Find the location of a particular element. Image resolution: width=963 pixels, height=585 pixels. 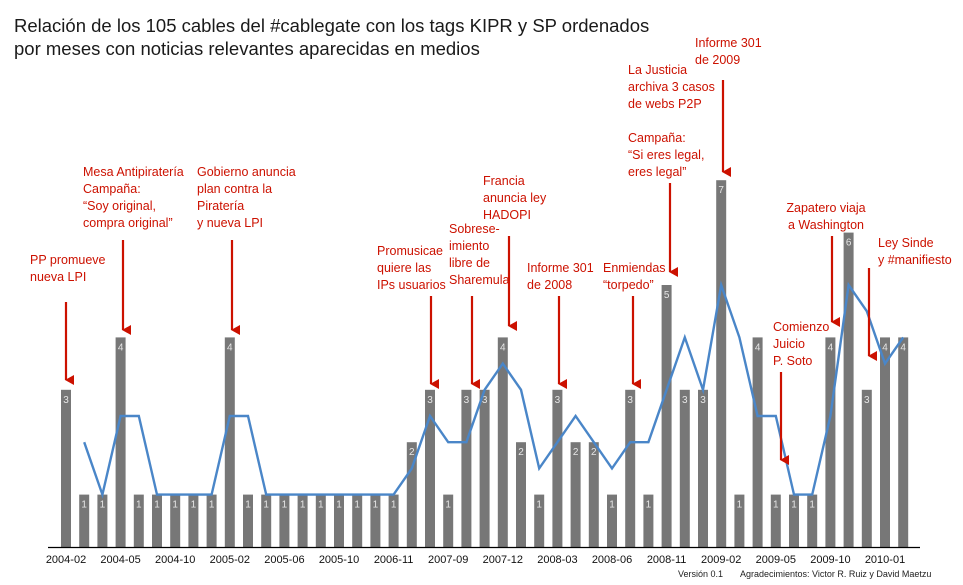

annotation-text: y nueva LPI is located at coordinates (230, 223).